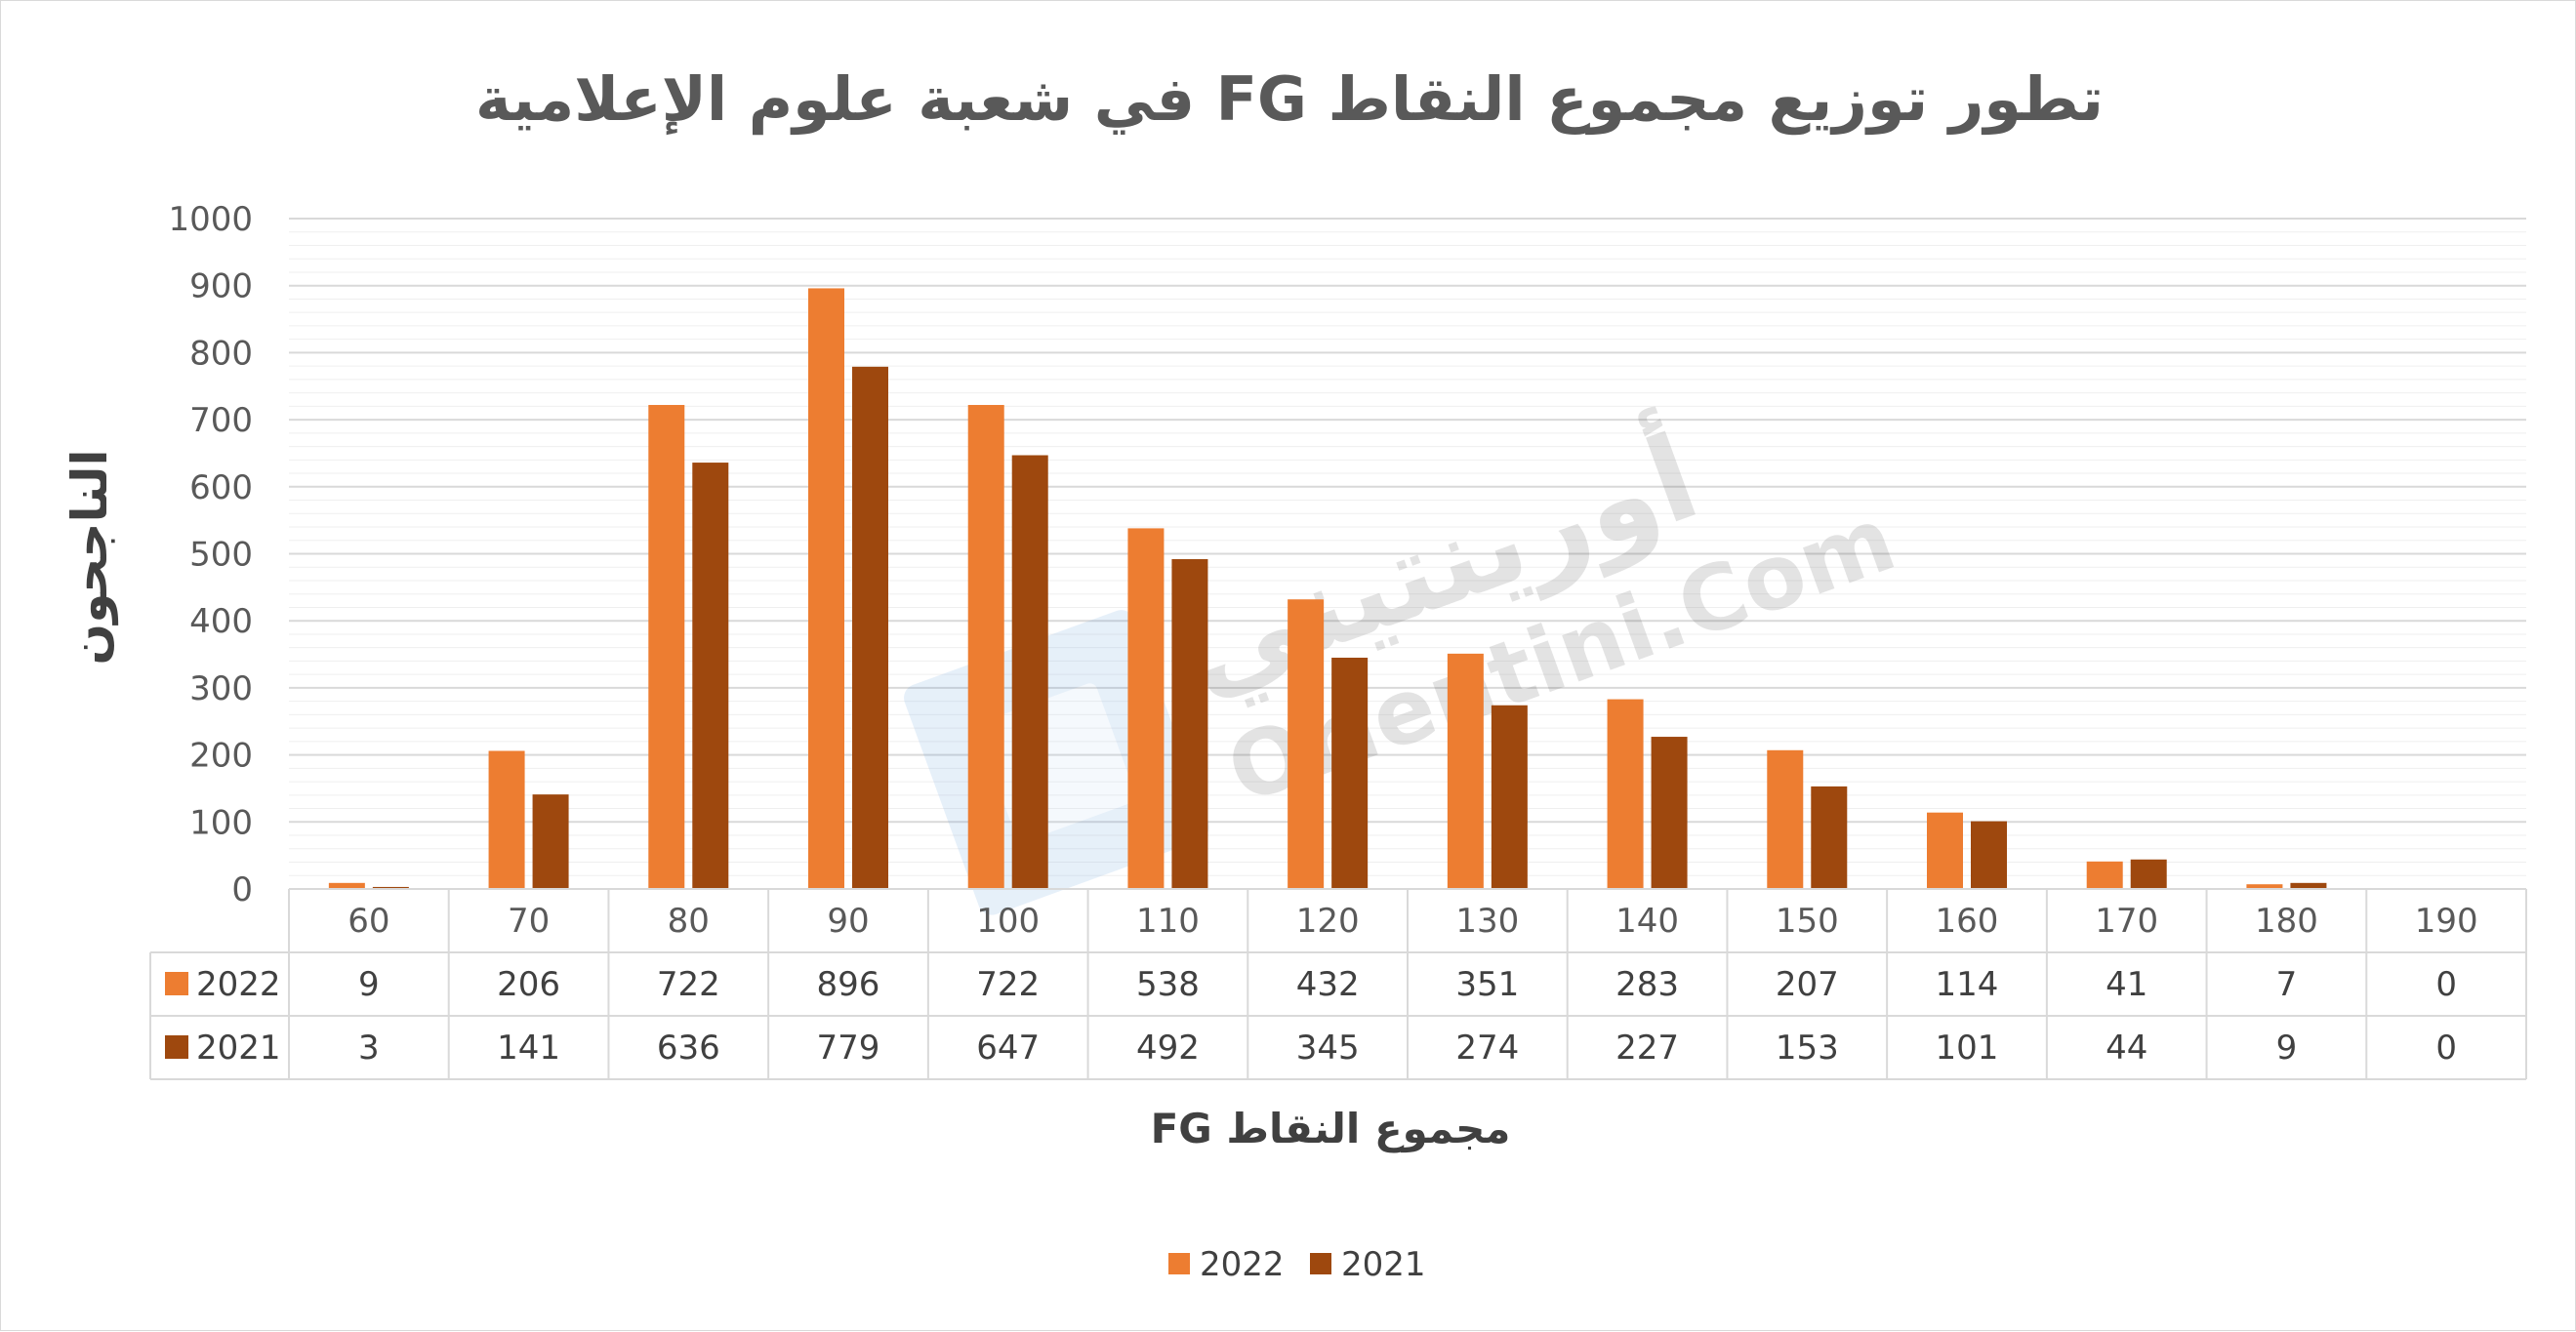 The image size is (2576, 1332). Describe the element at coordinates (1328, 922) in the screenshot. I see `x-category-label: 120` at that location.